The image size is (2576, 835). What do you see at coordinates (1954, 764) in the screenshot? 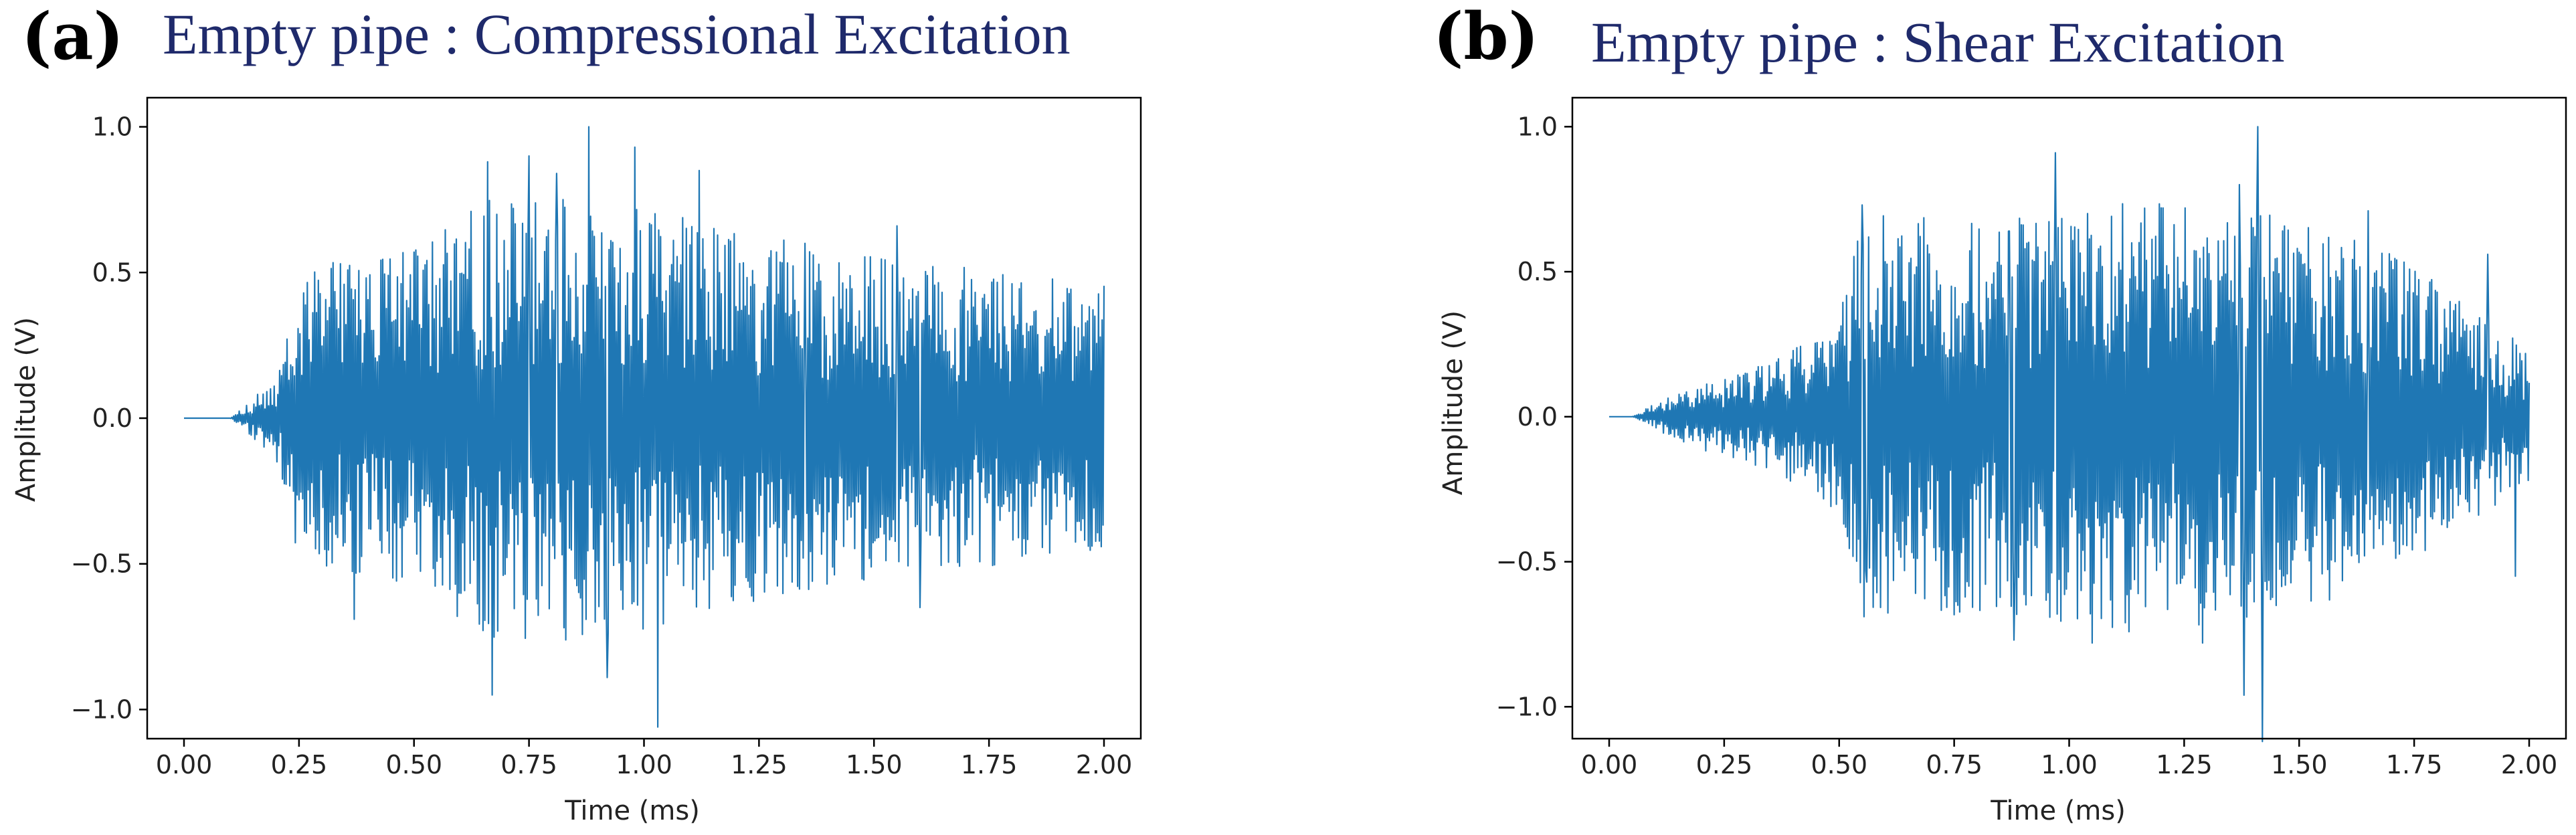
I see `panel-b-x-tick-label: 0.75` at bounding box center [1954, 764].